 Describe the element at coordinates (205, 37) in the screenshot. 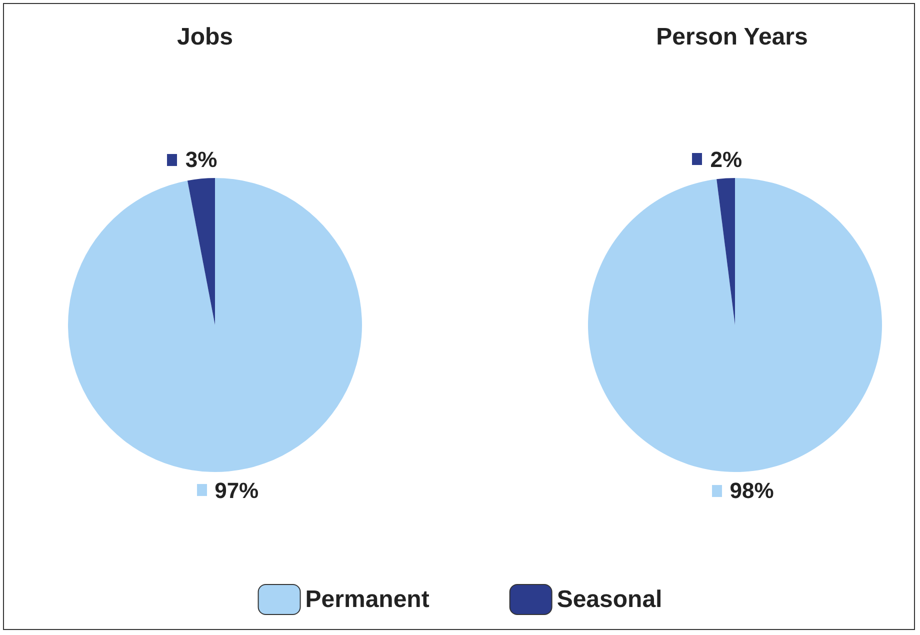

I see `chart-title: Jobs` at that location.